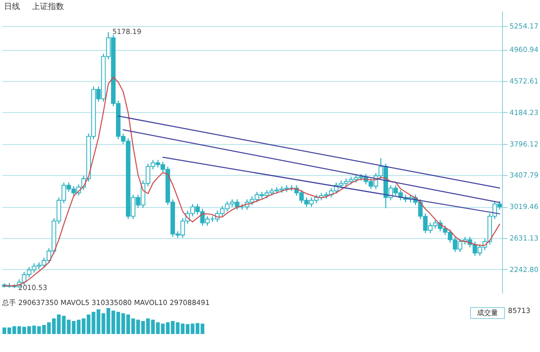 The image size is (540, 352). Describe the element at coordinates (12, 6) in the screenshot. I see `text: 日线` at that location.